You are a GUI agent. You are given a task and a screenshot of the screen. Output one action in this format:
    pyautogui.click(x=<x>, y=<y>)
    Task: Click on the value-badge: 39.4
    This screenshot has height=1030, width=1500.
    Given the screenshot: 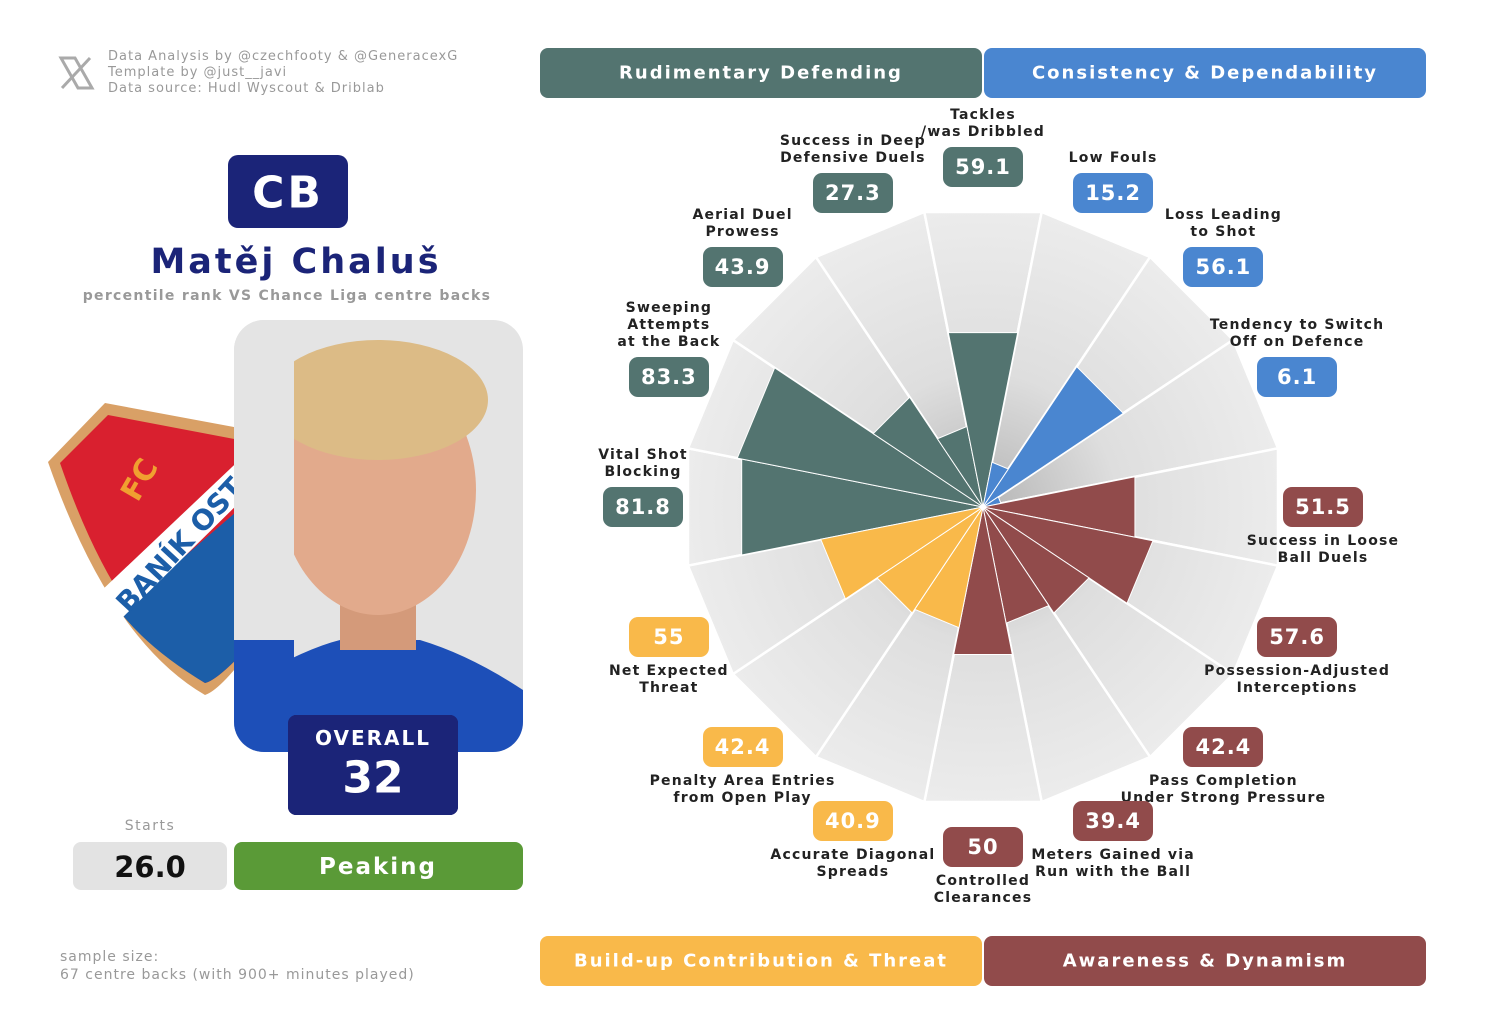 What is the action you would take?
    pyautogui.click(x=1113, y=821)
    